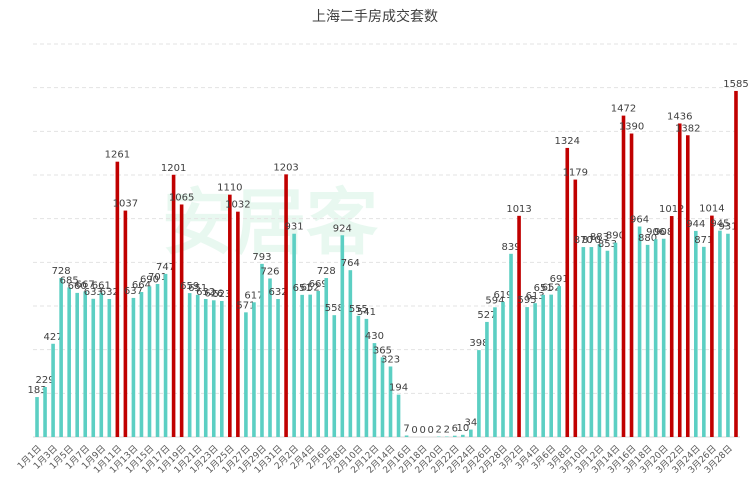  Describe the element at coordinates (518, 209) in the screenshot. I see `value-label: 1013` at that location.